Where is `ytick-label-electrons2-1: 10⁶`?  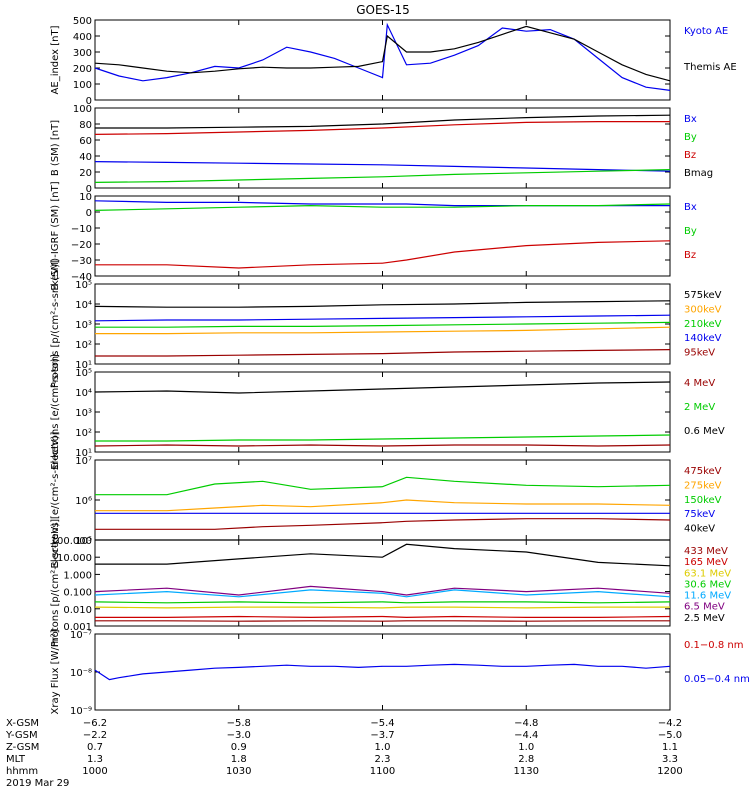 ytick-label-electrons2-1: 10⁶ is located at coordinates (83, 501).